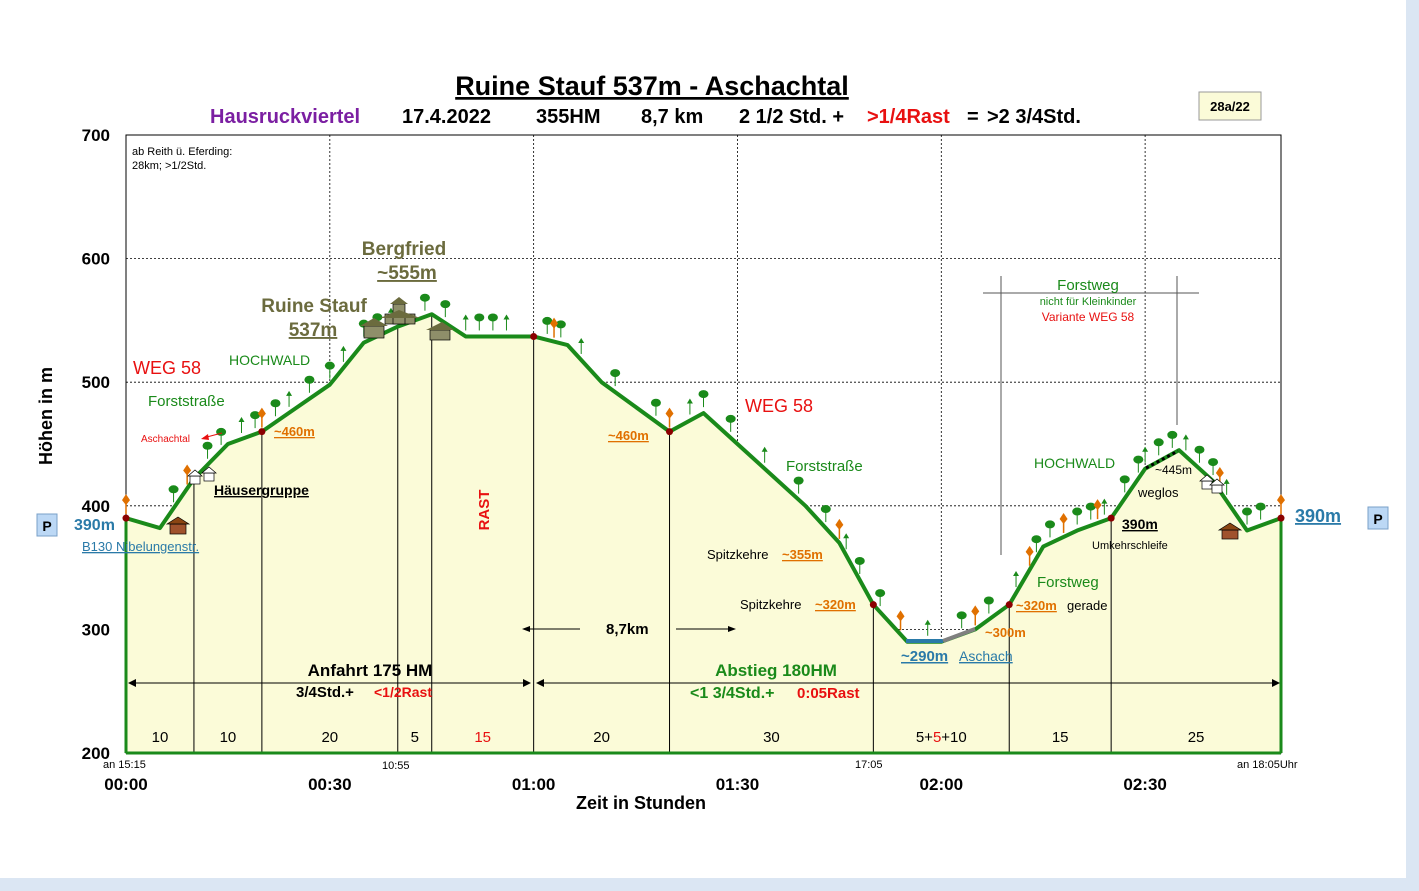 This screenshot has height=891, width=1419. I want to click on hochwald-right-label: HOCHWALD, so click(1074, 463).